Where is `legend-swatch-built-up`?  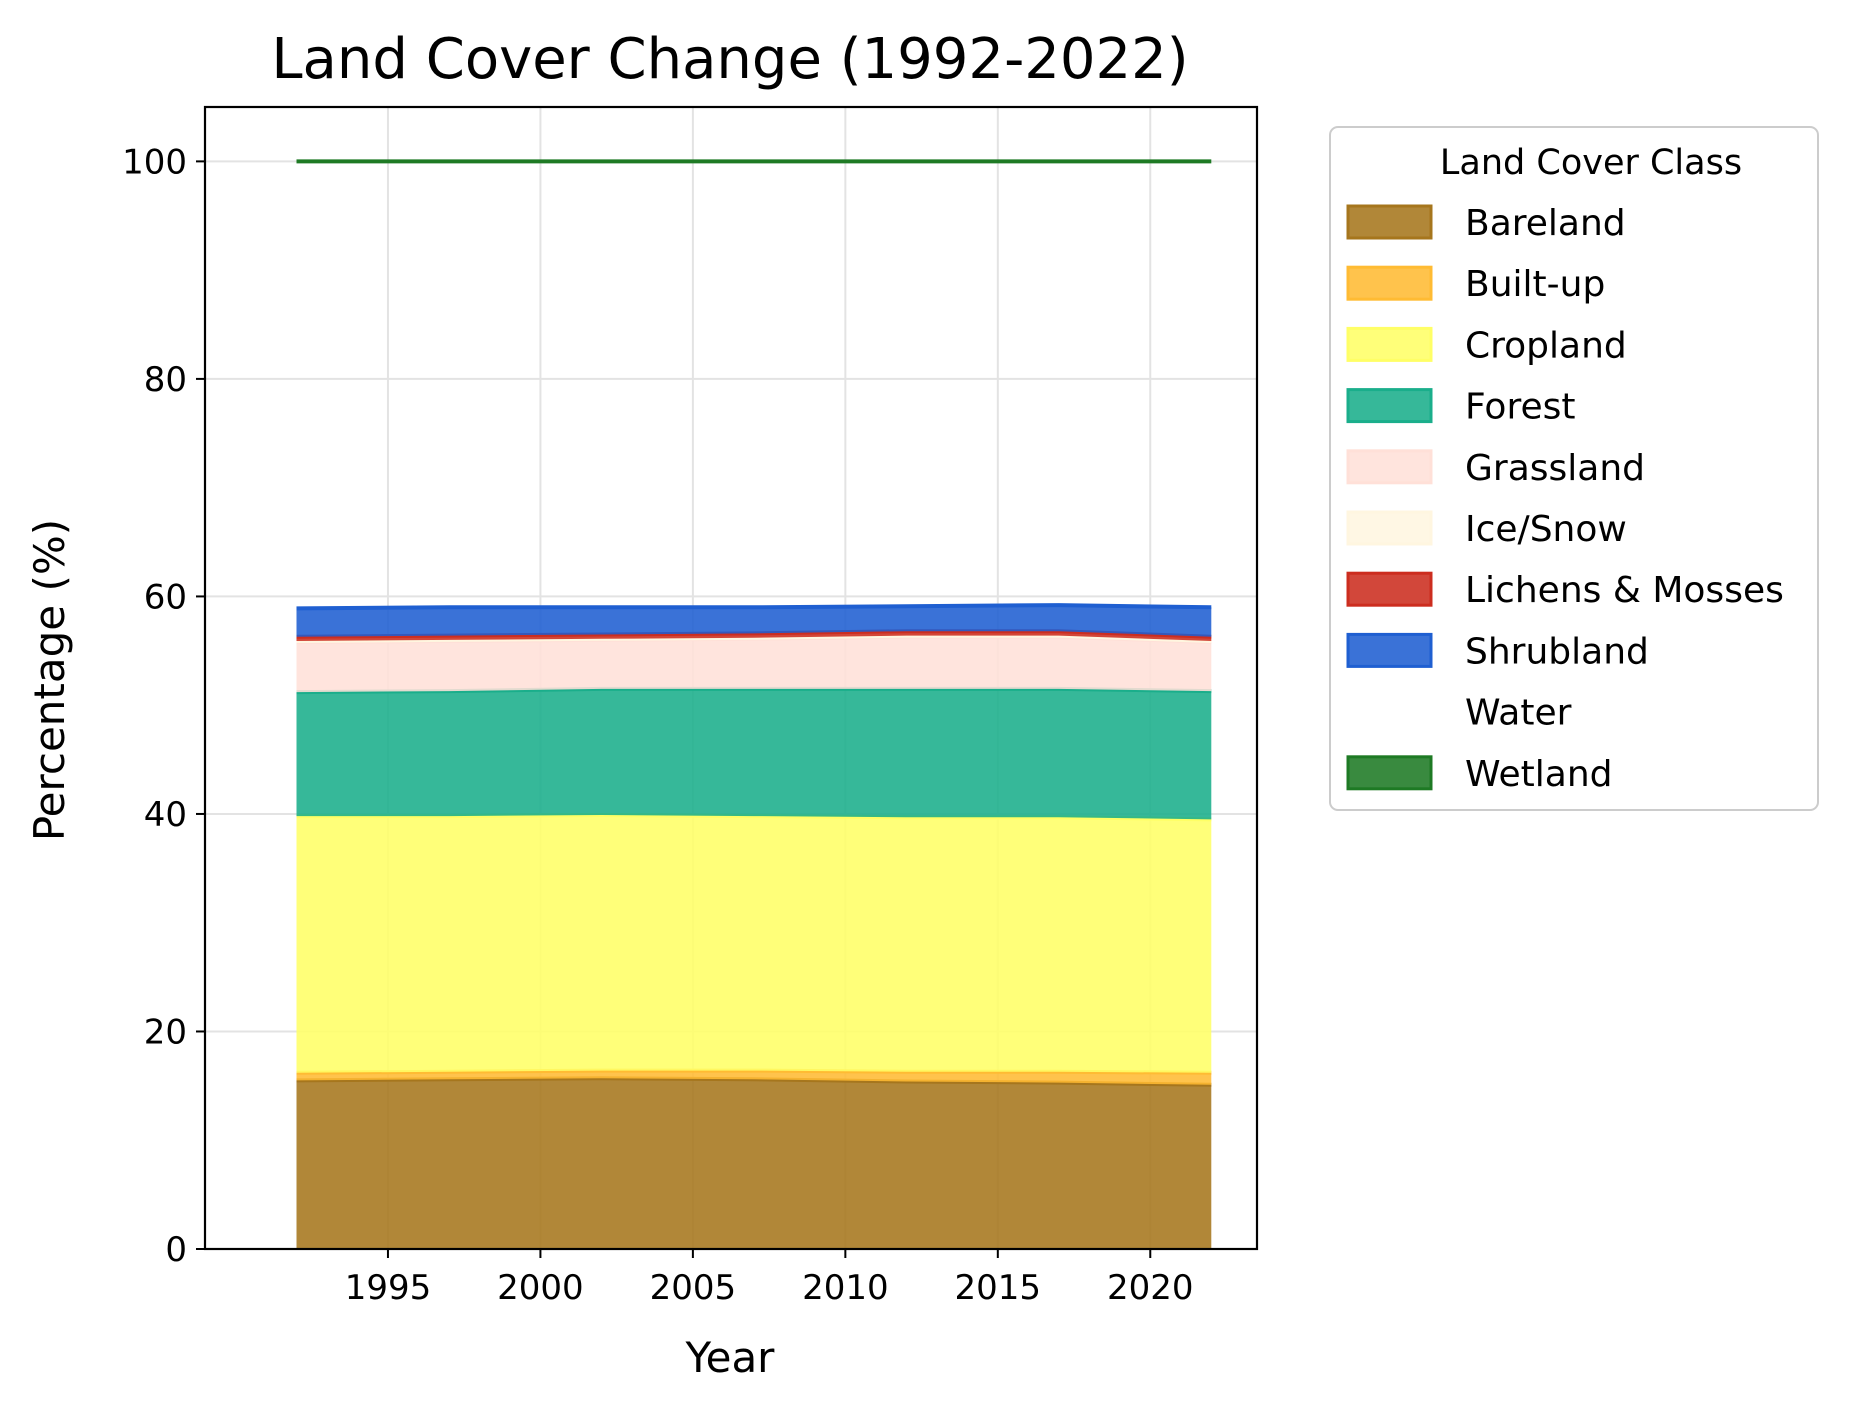 legend-swatch-built-up is located at coordinates (1389, 283).